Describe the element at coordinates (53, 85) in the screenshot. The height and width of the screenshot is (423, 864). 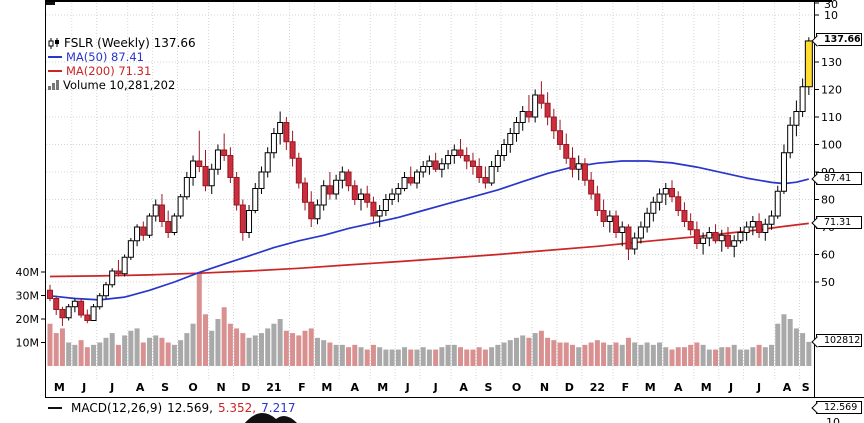
I see `volume-bars-icon` at that location.